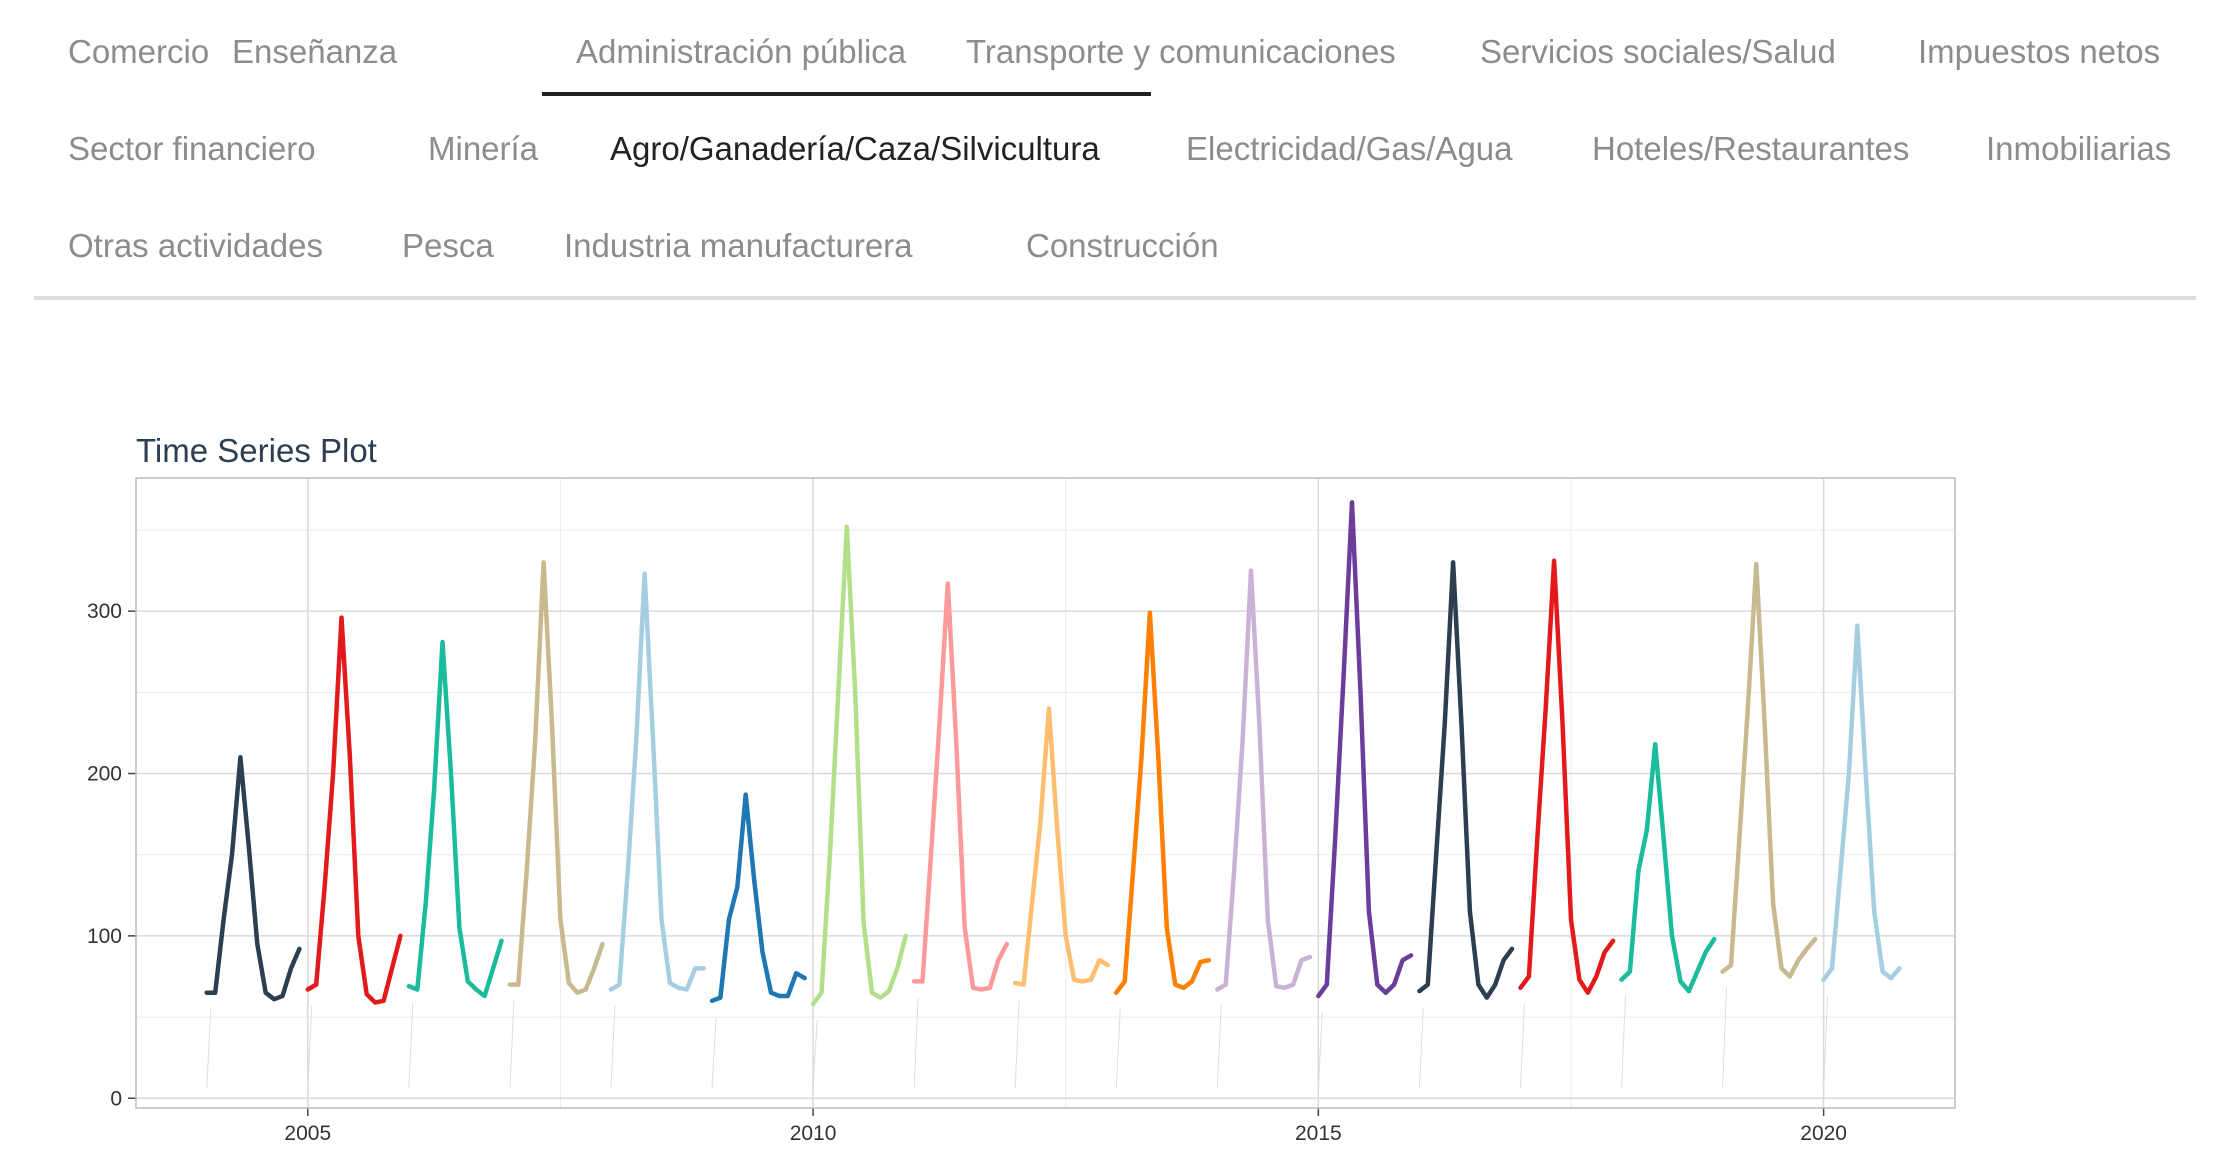  I want to click on series-line-2004, so click(253, 878).